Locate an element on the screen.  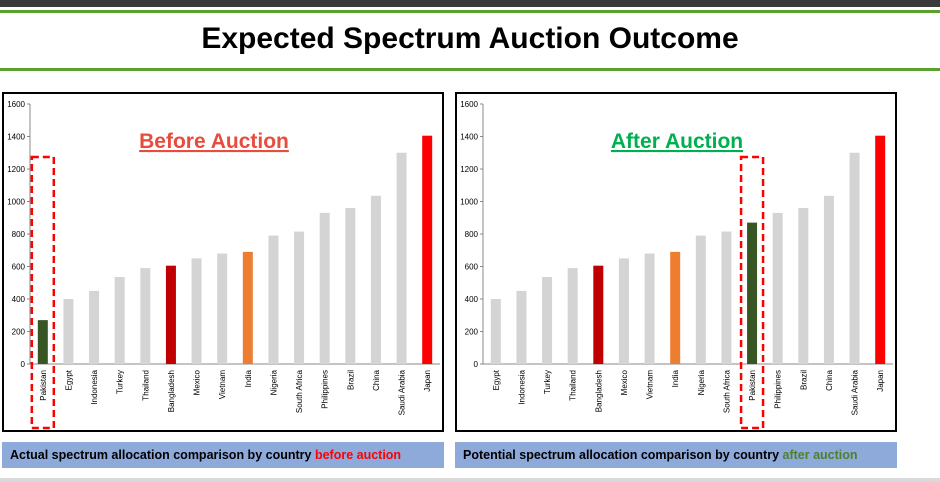
top-dark-bar is located at coordinates (470, 3).